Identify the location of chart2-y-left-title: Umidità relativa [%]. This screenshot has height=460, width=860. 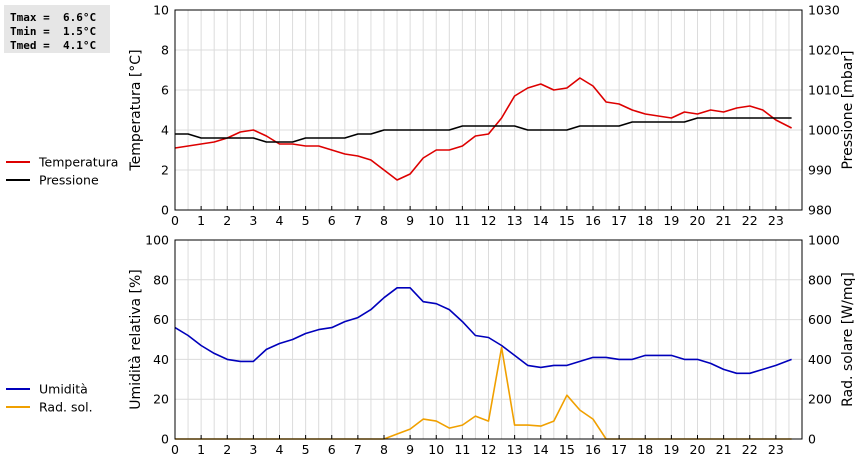
(136, 339).